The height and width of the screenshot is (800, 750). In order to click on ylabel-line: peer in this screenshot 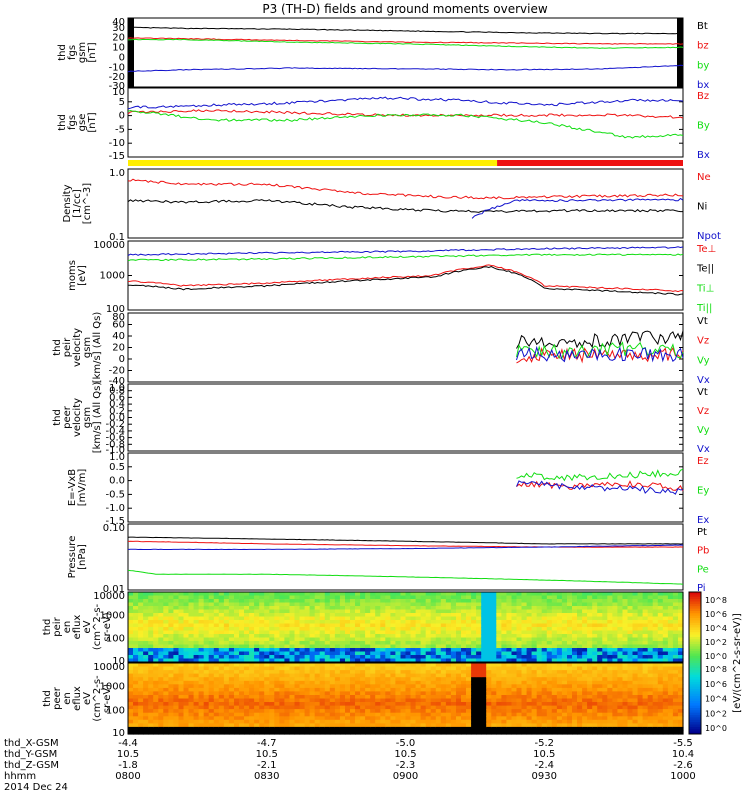, I will do `click(67, 417)`.